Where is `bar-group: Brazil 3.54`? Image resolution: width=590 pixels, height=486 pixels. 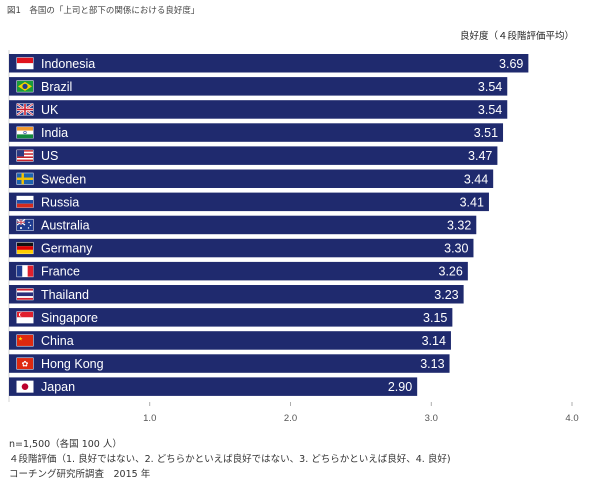
bar-group: Brazil 3.54 is located at coordinates (258, 86).